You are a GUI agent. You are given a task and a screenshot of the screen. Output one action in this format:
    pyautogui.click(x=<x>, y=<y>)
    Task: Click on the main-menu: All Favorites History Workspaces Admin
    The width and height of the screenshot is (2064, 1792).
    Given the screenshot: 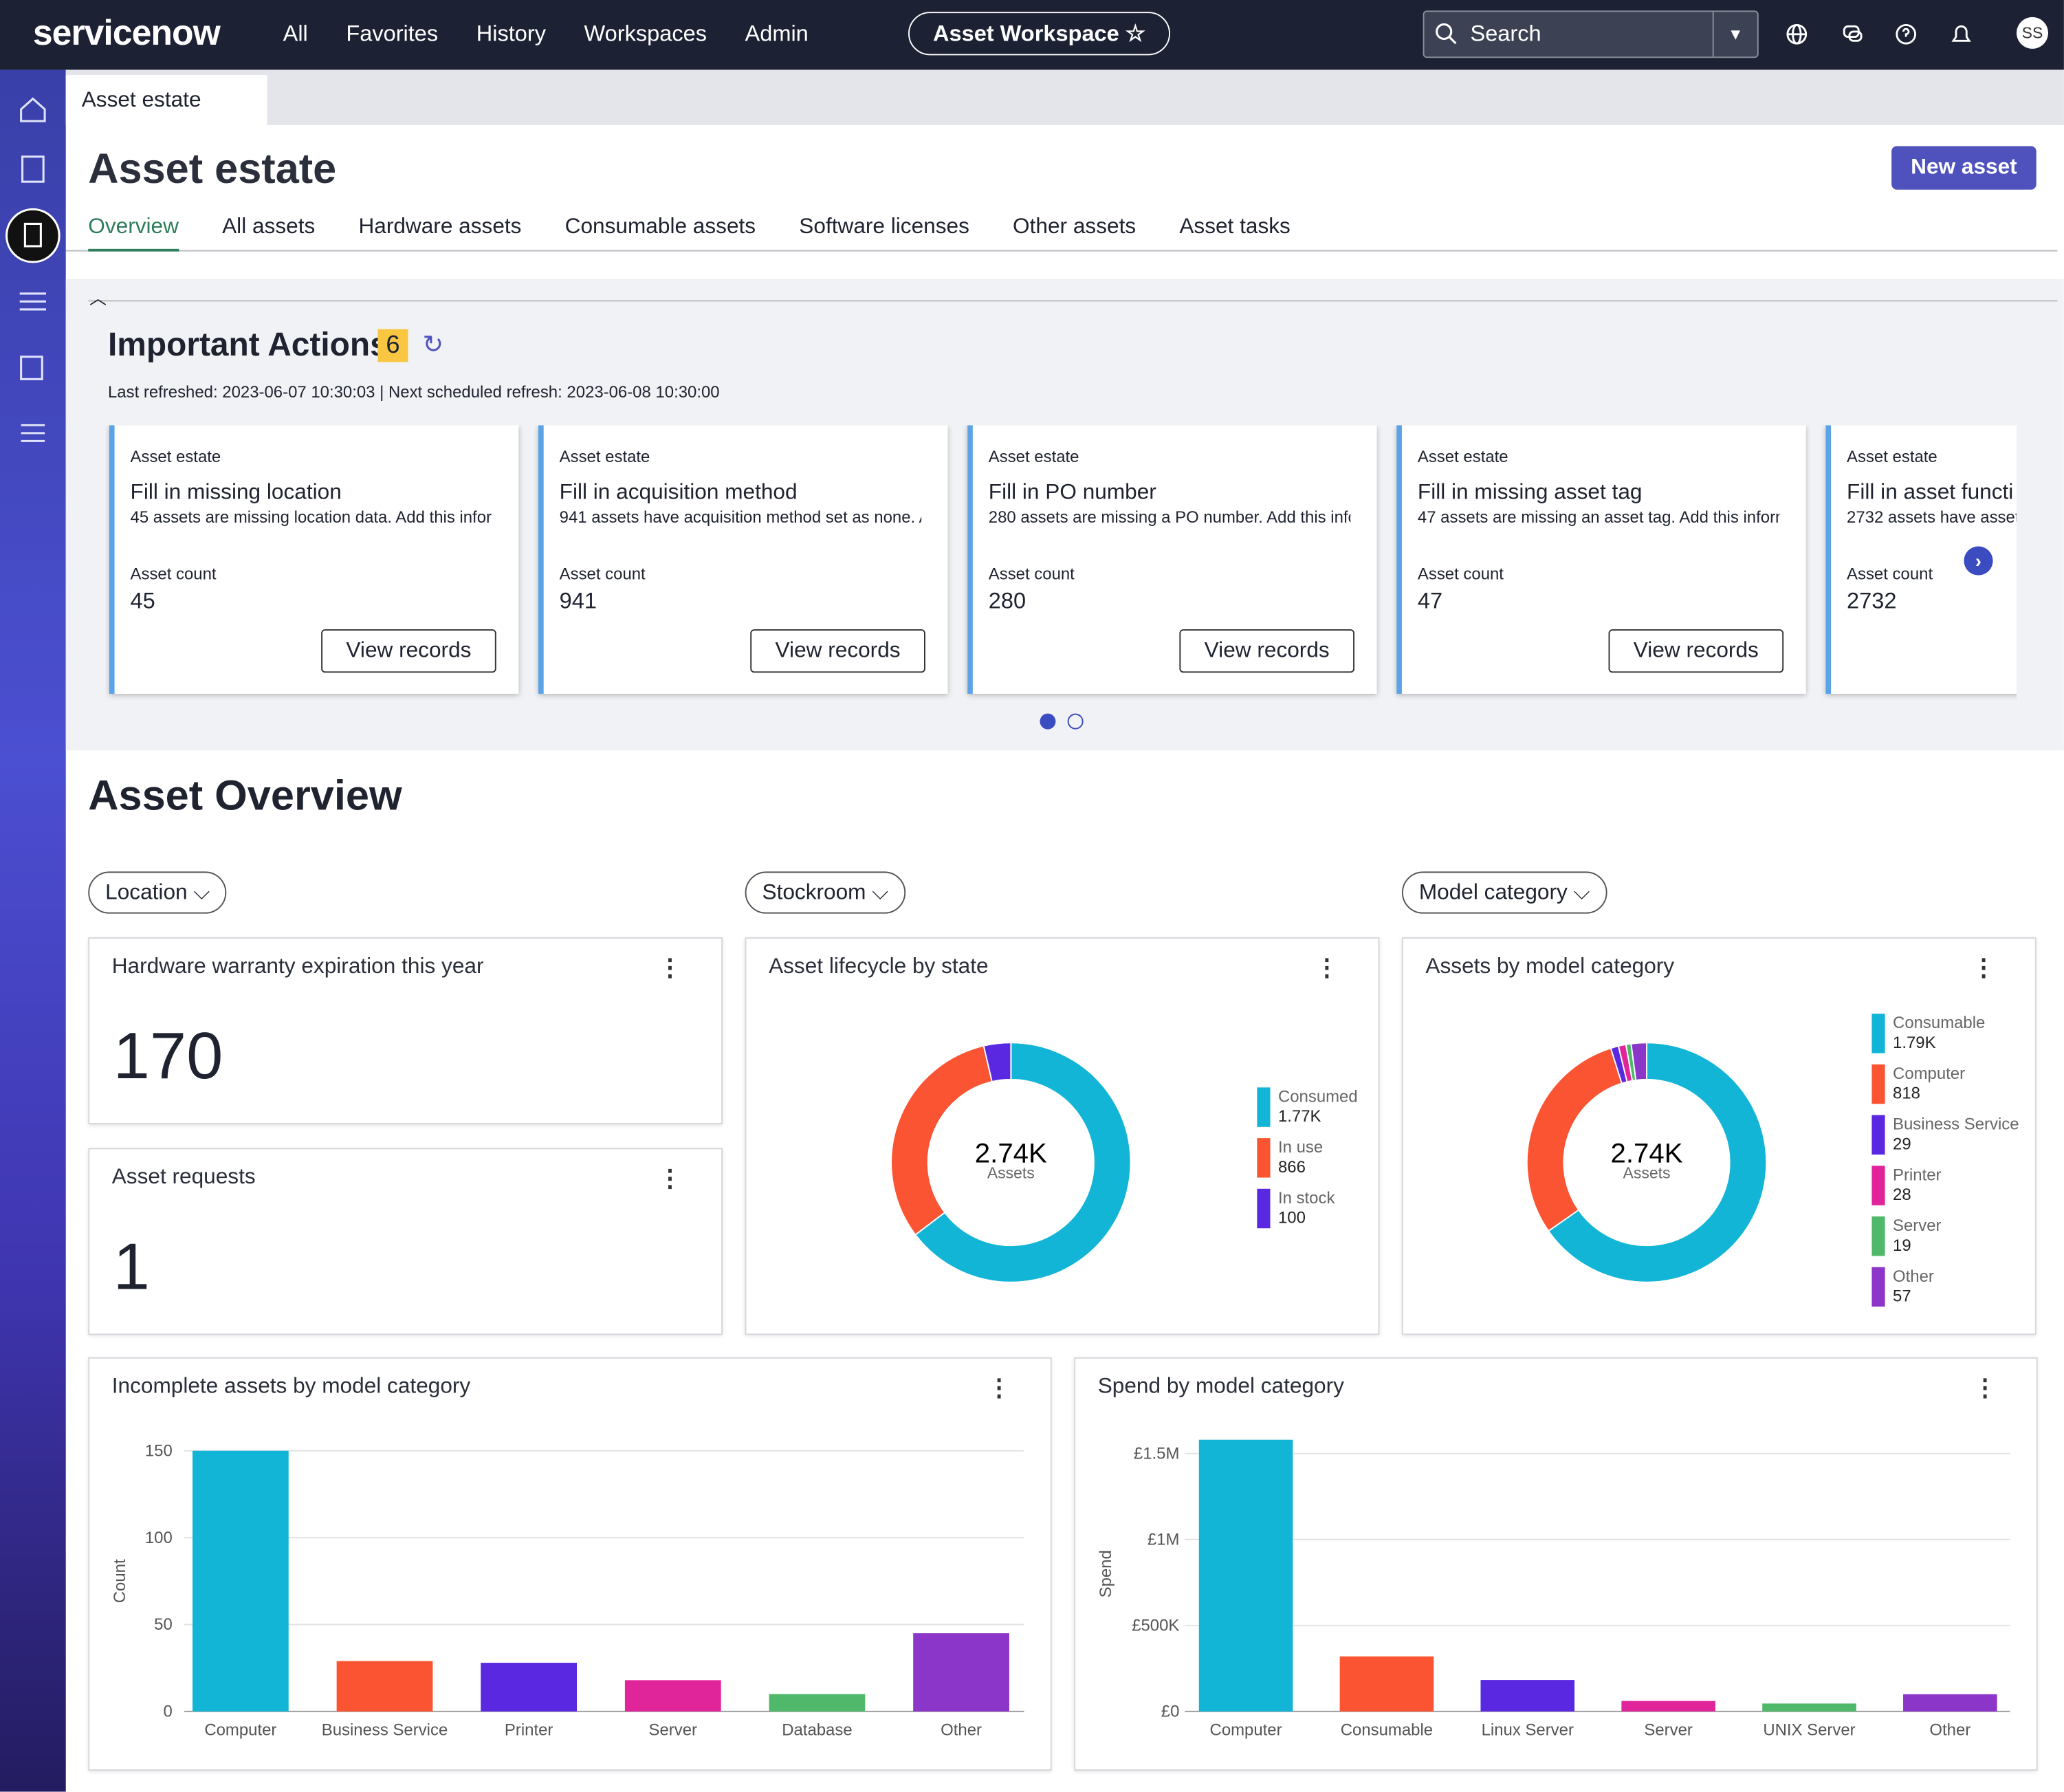 What is the action you would take?
    pyautogui.click(x=546, y=34)
    